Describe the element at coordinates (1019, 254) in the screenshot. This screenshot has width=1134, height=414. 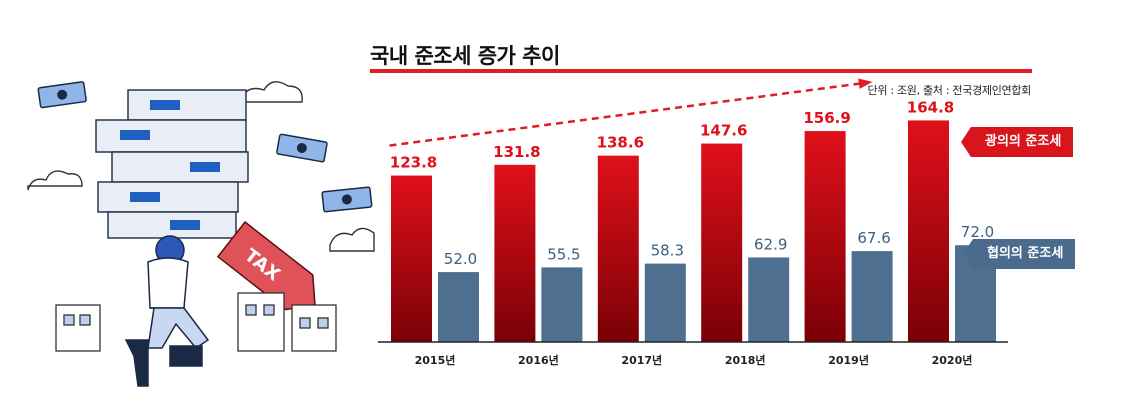
I see `legend-narrow-quasi-tax: 협의의 준조세` at that location.